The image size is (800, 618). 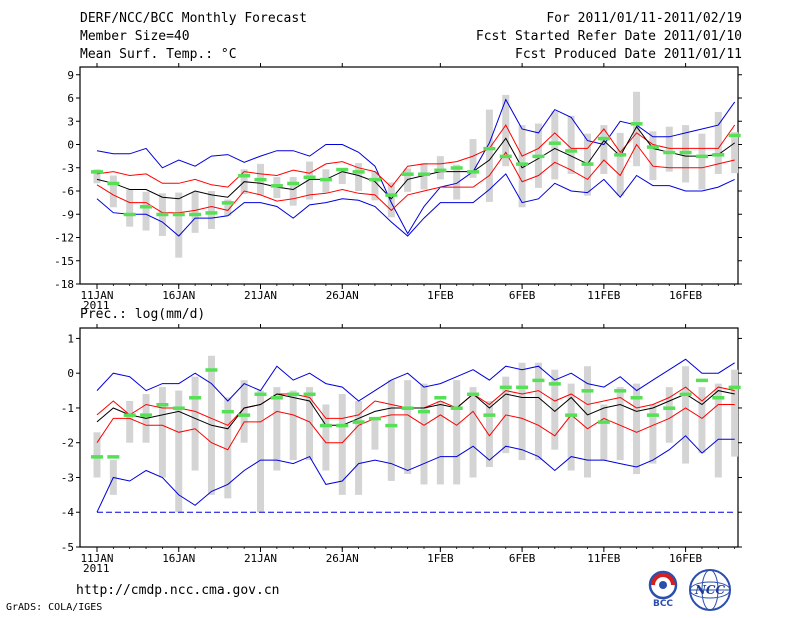 I want to click on y-tick-label: 1, so click(x=70, y=338).